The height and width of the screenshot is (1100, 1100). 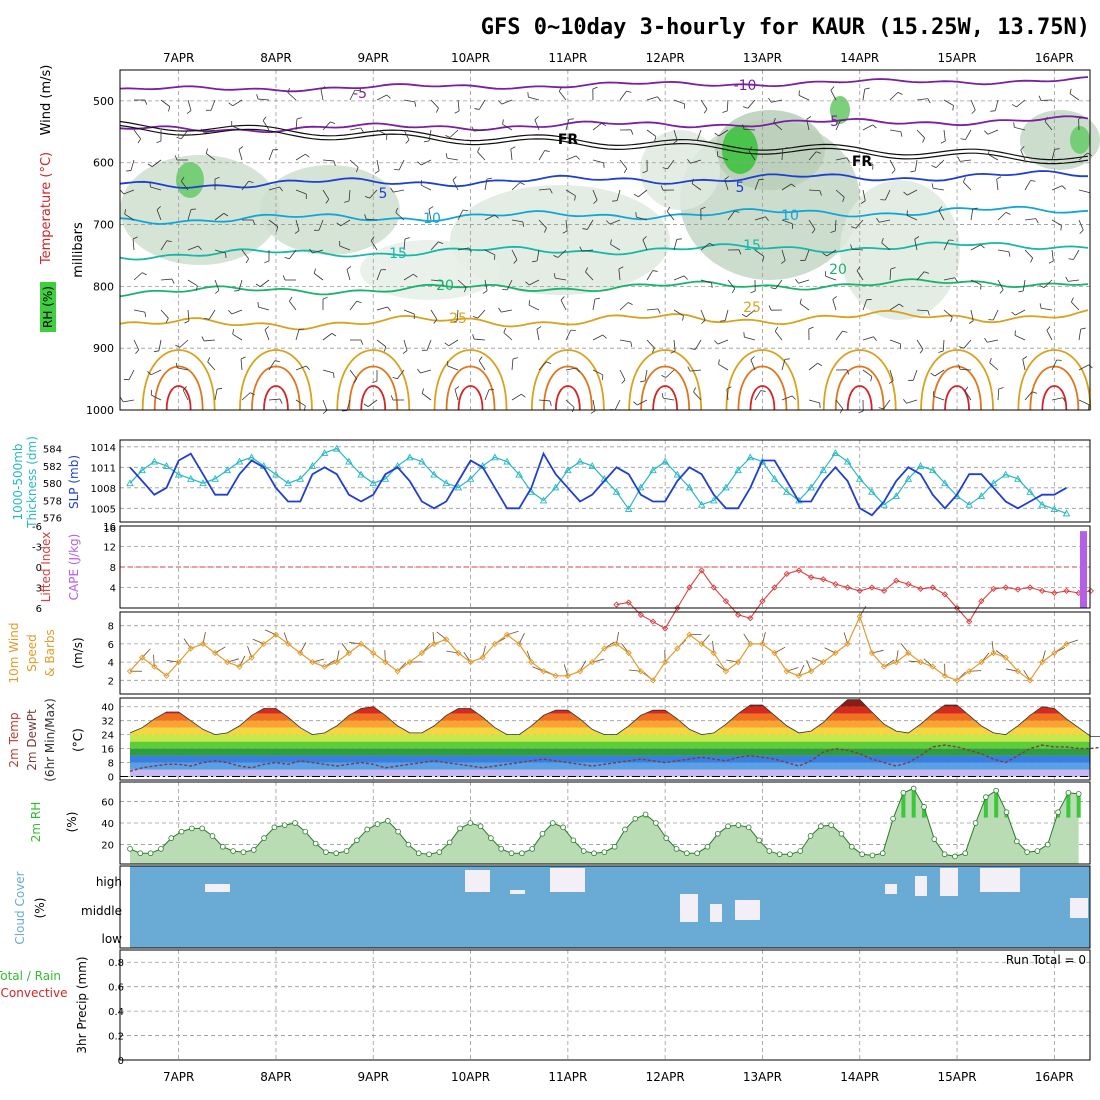 What do you see at coordinates (107, 750) in the screenshot?
I see `temp-tick-label: 16` at bounding box center [107, 750].